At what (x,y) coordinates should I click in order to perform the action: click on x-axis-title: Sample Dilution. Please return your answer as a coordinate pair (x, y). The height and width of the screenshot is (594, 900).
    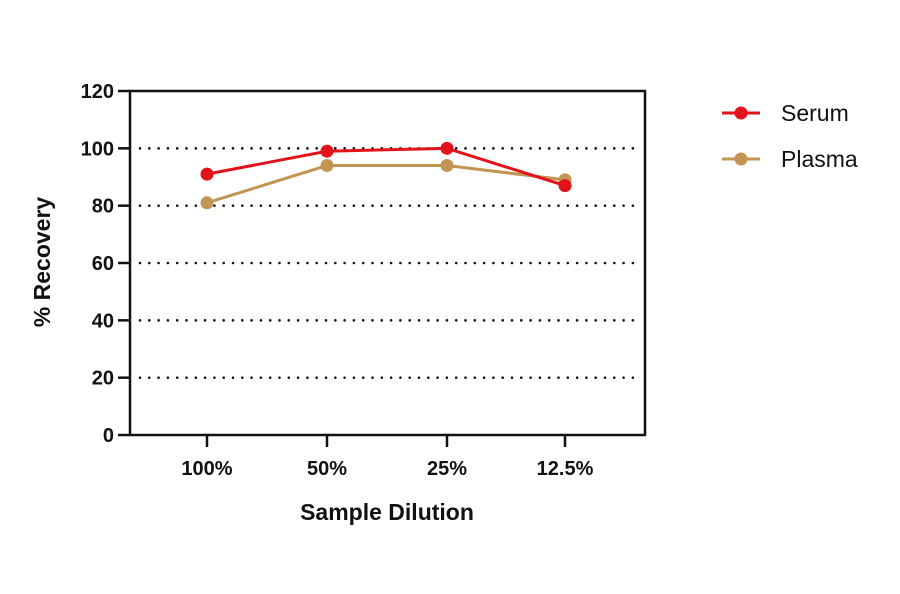
    Looking at the image, I should click on (387, 512).